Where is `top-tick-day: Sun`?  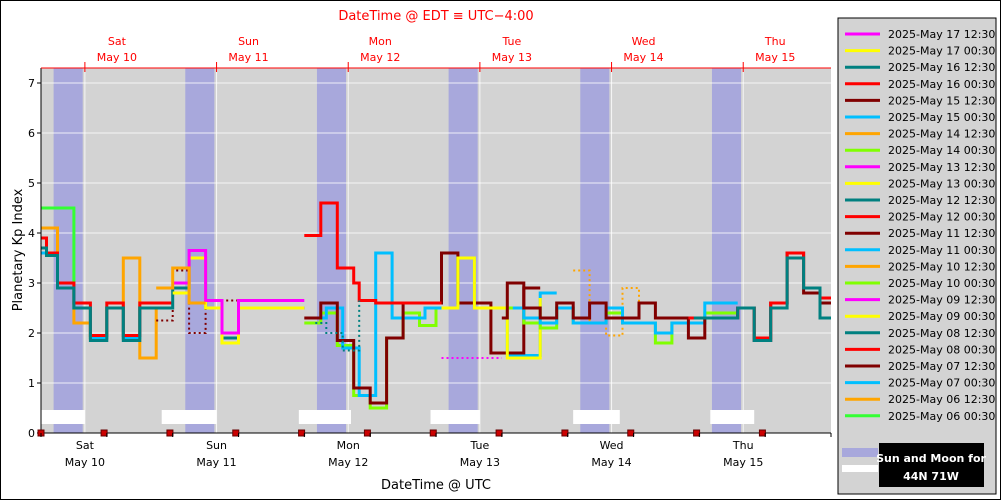
top-tick-day: Sun is located at coordinates (248, 41).